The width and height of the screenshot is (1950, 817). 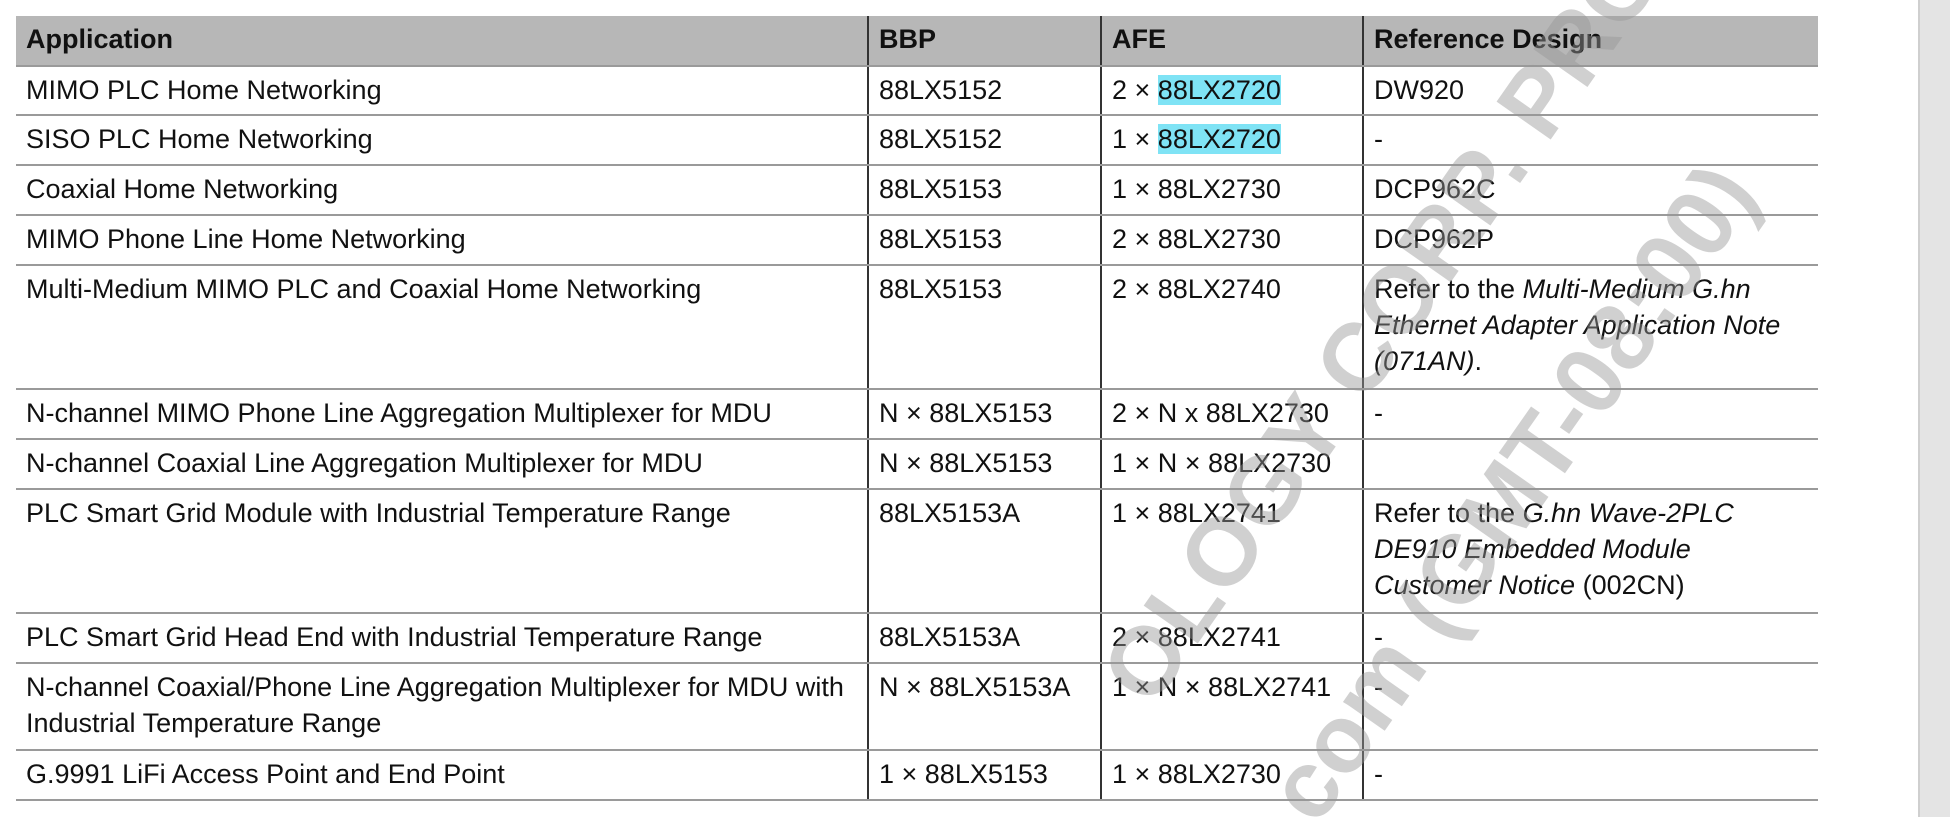 What do you see at coordinates (1231, 551) in the screenshot?
I see `table-cell: 1 × 88LX2741` at bounding box center [1231, 551].